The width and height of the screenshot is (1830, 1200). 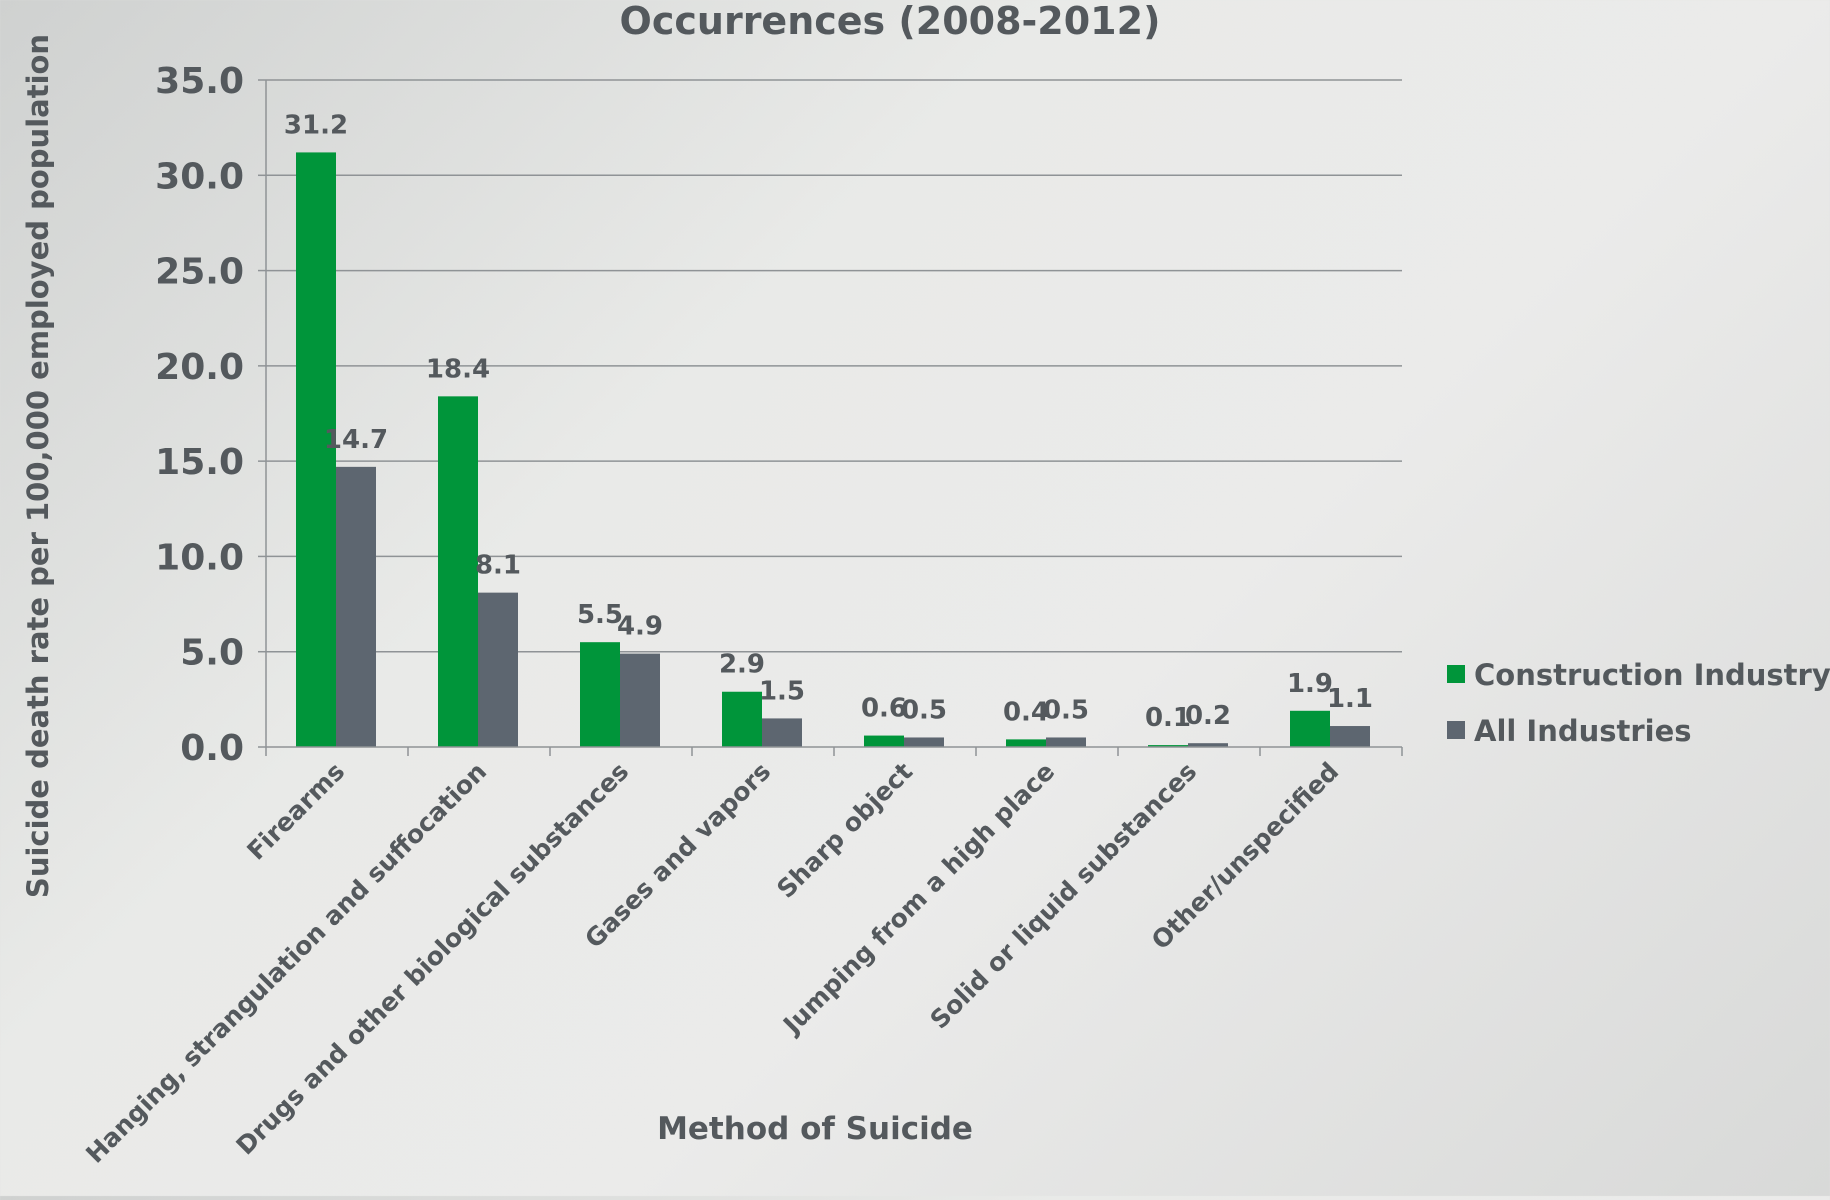 I want to click on y-tick-label: 25.0, so click(x=199, y=272).